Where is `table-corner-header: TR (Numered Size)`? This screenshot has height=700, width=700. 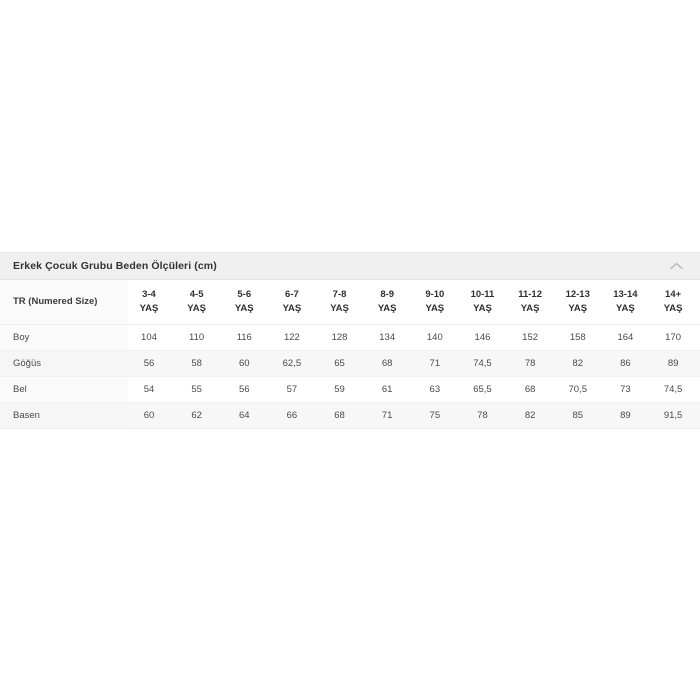
table-corner-header: TR (Numered Size) is located at coordinates (64, 302).